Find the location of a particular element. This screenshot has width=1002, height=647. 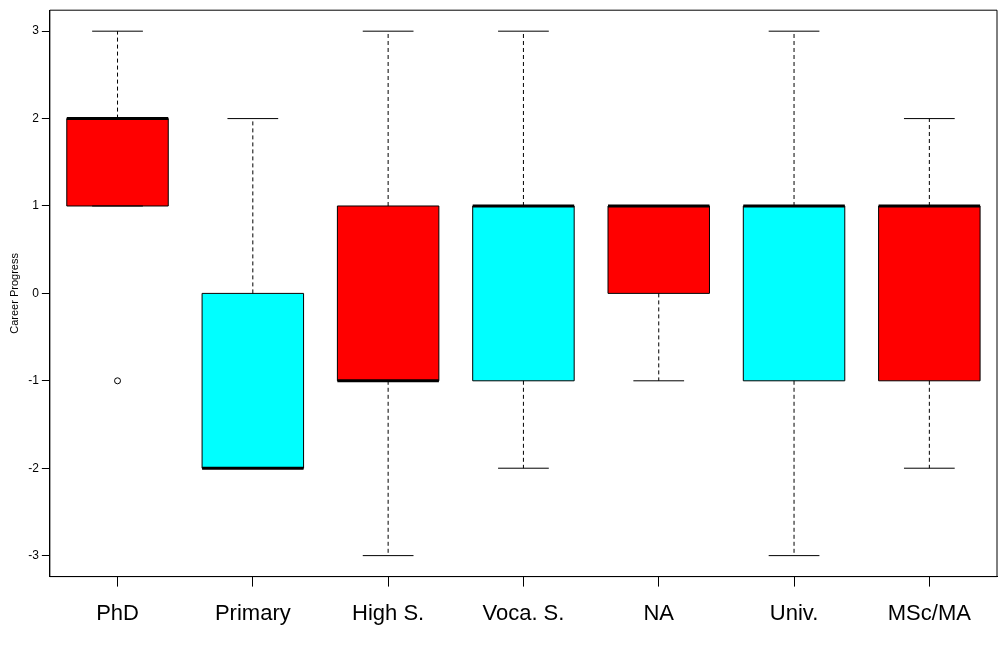

y-axis-title: Career Progress is located at coordinates (13, 293).